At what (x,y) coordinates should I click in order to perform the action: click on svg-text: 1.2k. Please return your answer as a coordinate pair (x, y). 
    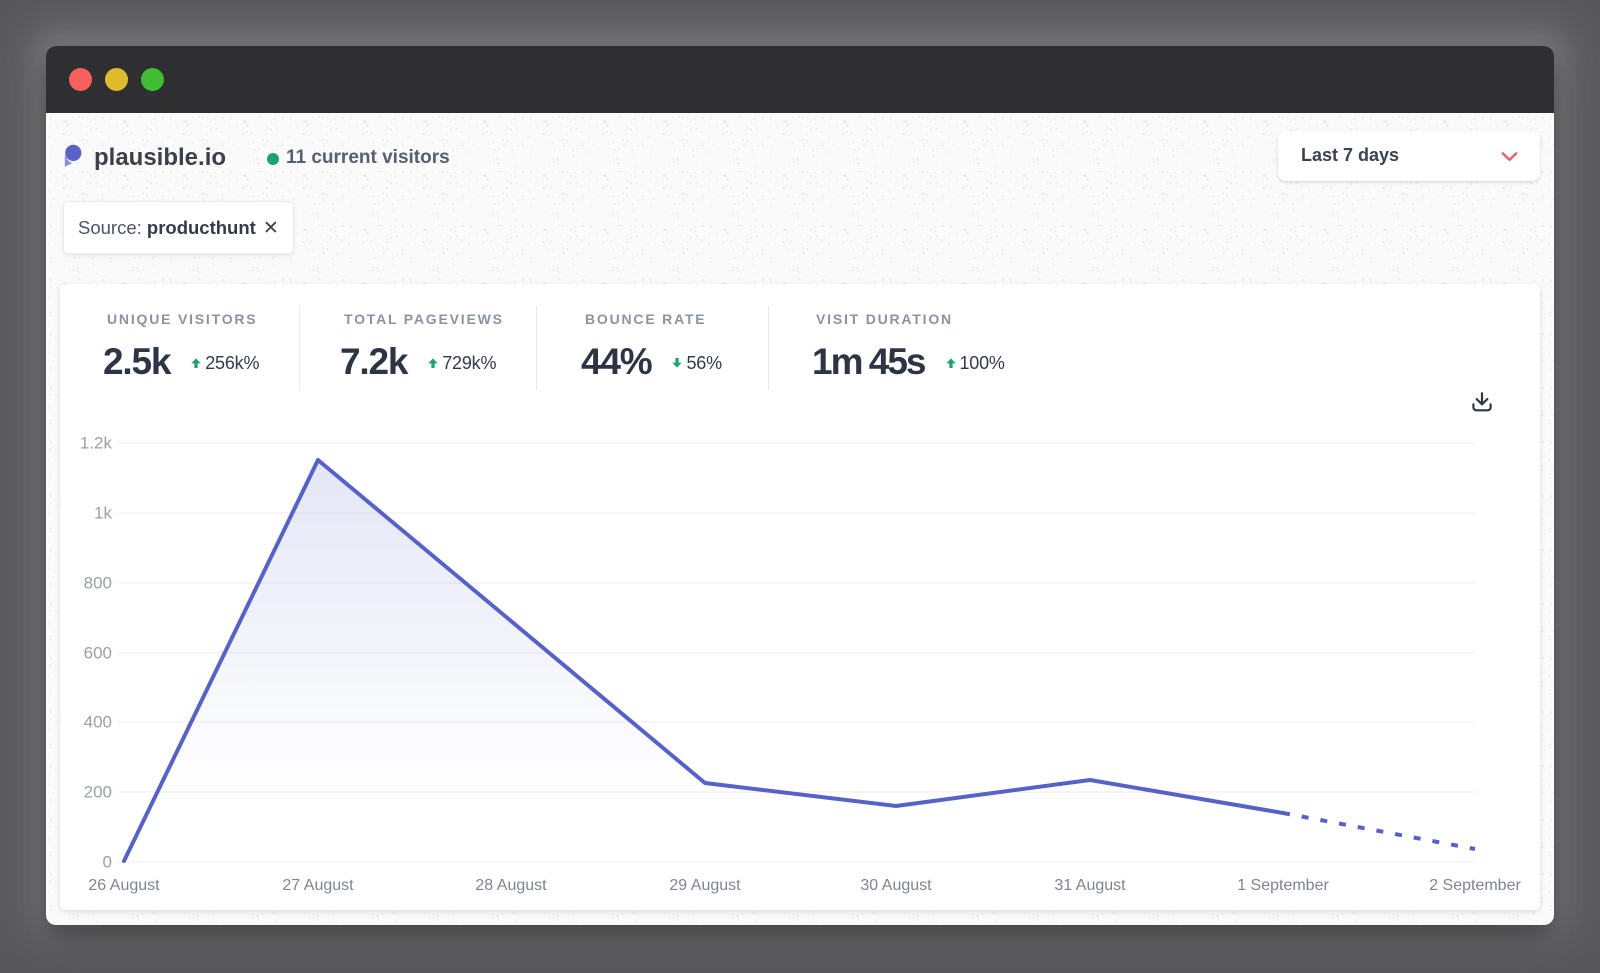
    Looking at the image, I should click on (96, 443).